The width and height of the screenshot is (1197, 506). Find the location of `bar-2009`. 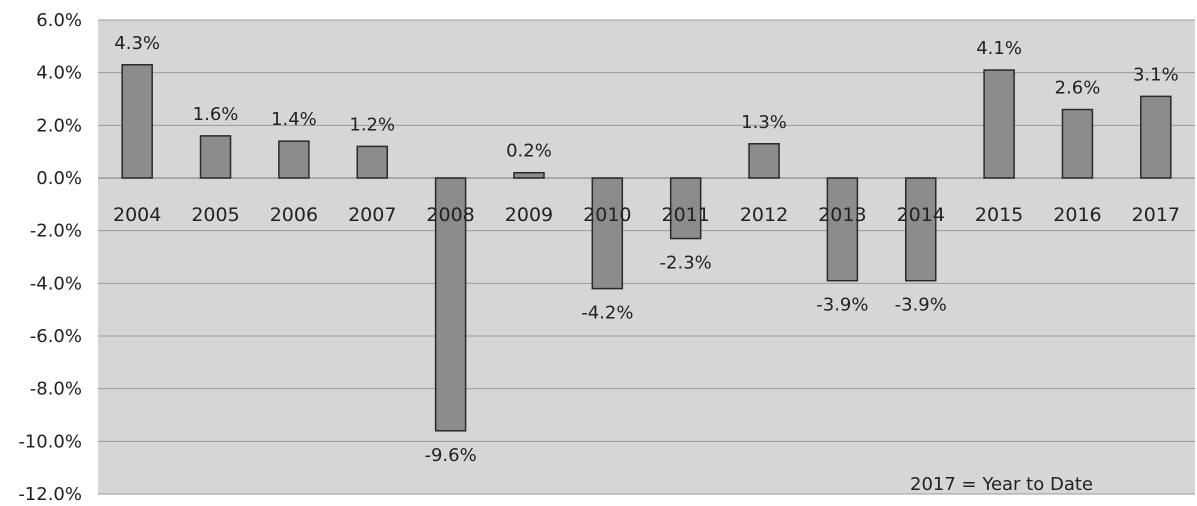

bar-2009 is located at coordinates (529, 175).